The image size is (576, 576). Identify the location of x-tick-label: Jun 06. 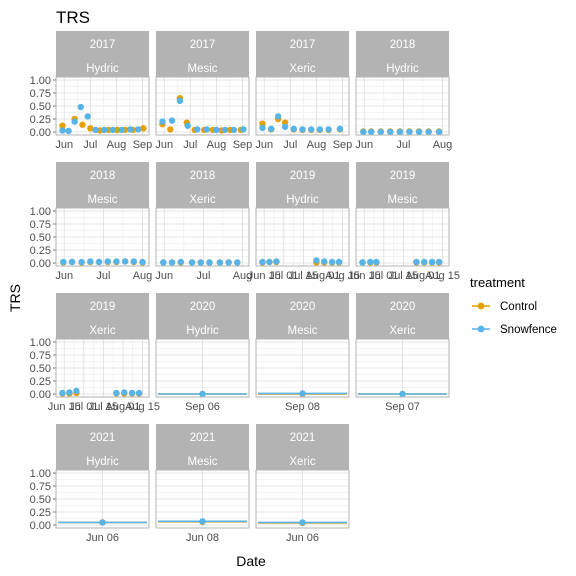
(302, 538).